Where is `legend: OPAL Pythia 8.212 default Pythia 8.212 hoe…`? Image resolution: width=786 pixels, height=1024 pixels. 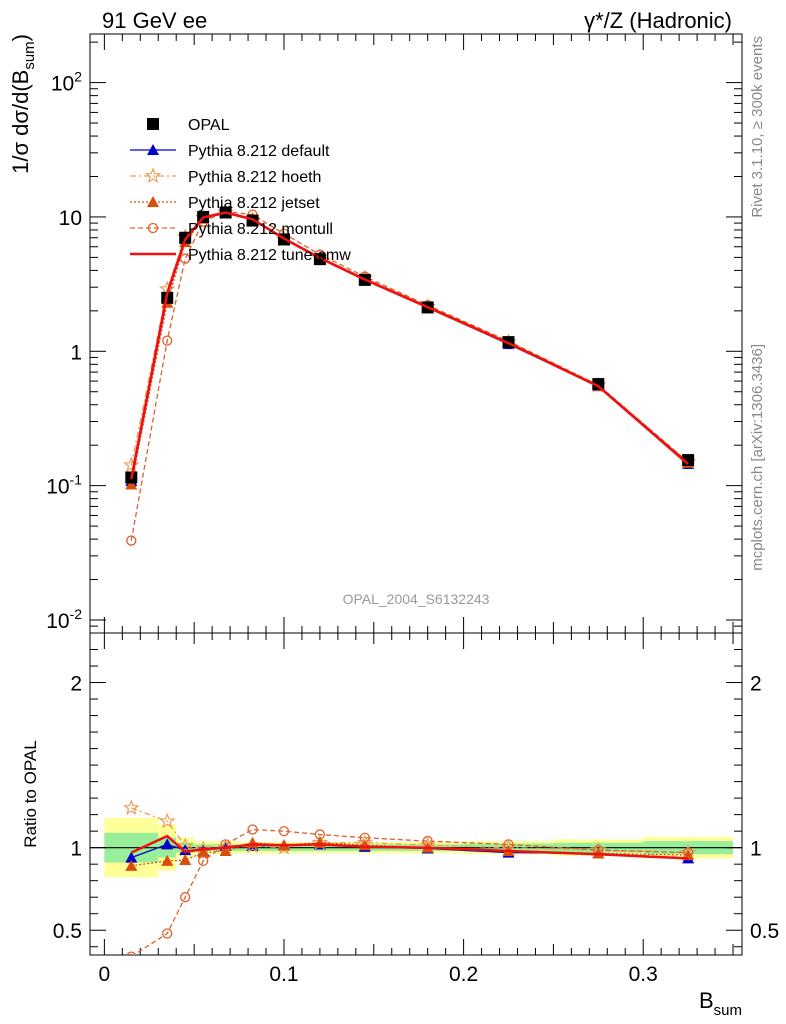
legend: OPAL Pythia 8.212 default Pythia 8.212 hoe… is located at coordinates (240, 190).